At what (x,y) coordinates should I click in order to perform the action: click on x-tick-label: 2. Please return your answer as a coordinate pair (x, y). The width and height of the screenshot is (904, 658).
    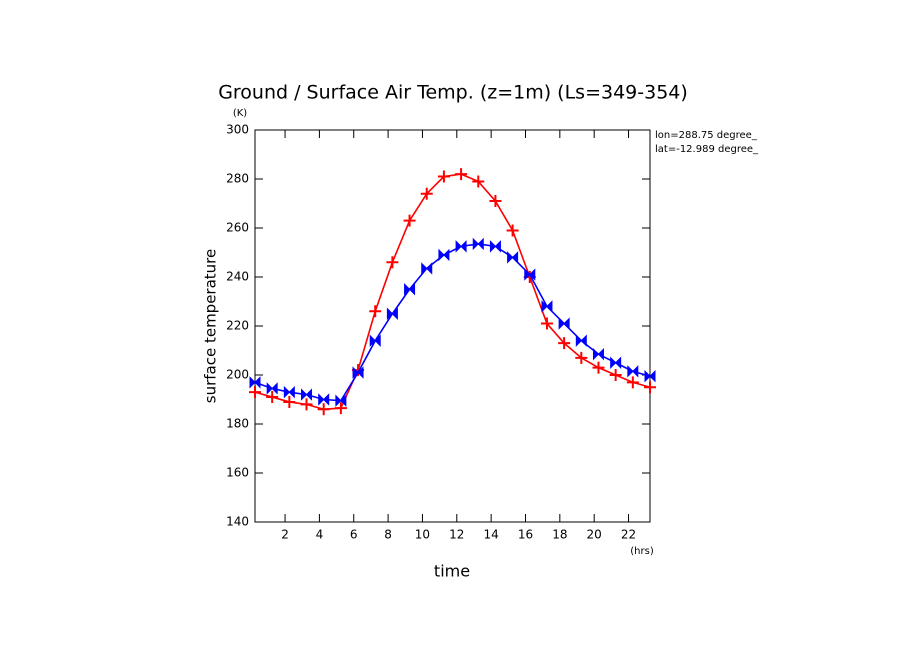
    Looking at the image, I should click on (285, 535).